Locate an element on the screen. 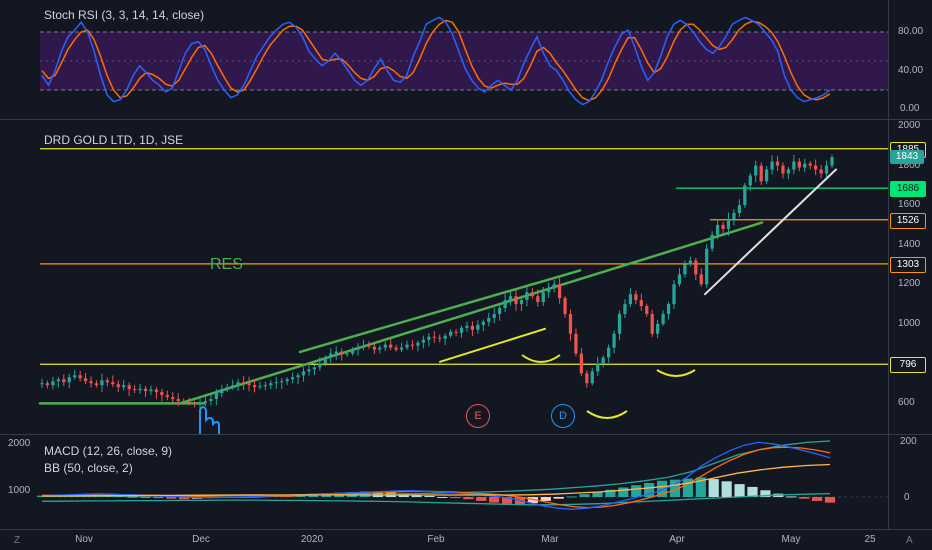 This screenshot has height=550, width=932. macd-right-tick-0: 0 is located at coordinates (907, 497).